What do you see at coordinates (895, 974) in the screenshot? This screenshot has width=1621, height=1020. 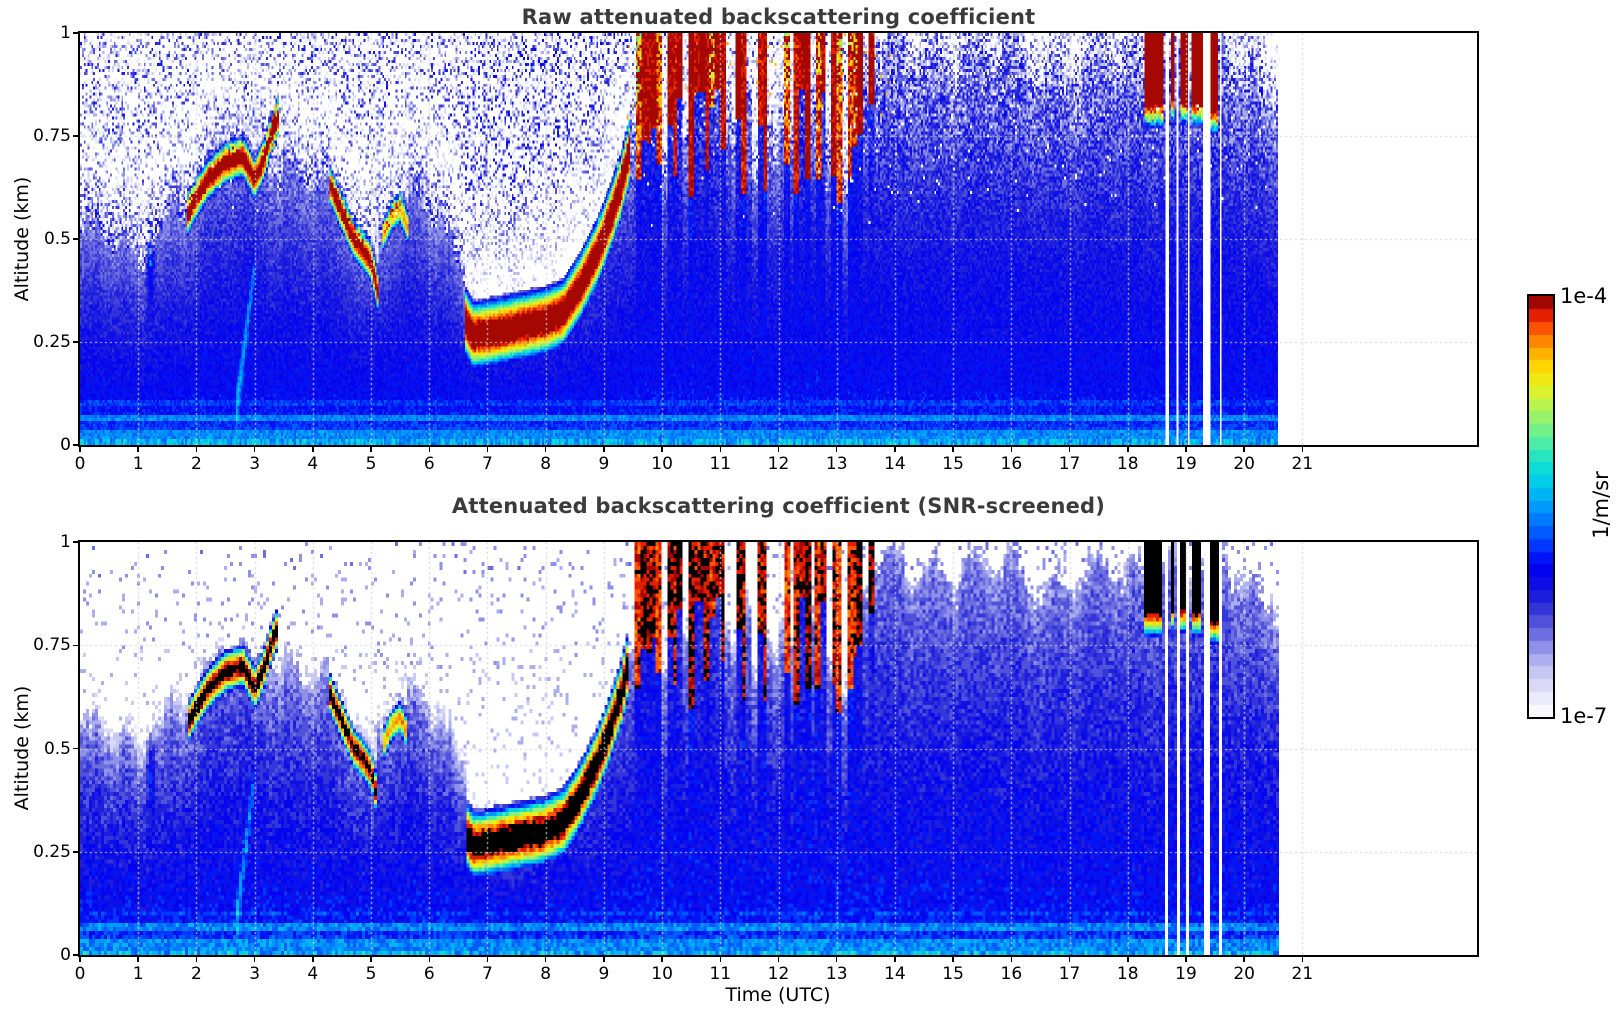 I see `x-tick-label: 14` at bounding box center [895, 974].